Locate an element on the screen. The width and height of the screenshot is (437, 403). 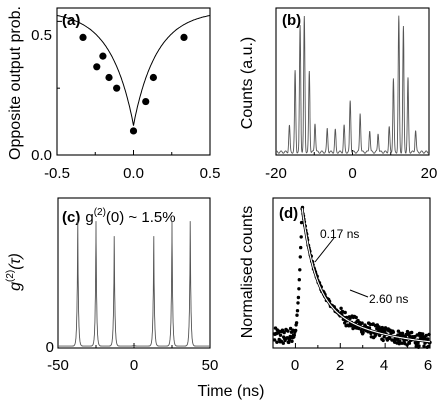
panel-c-title-sup: (2) is located at coordinates (100, 212).